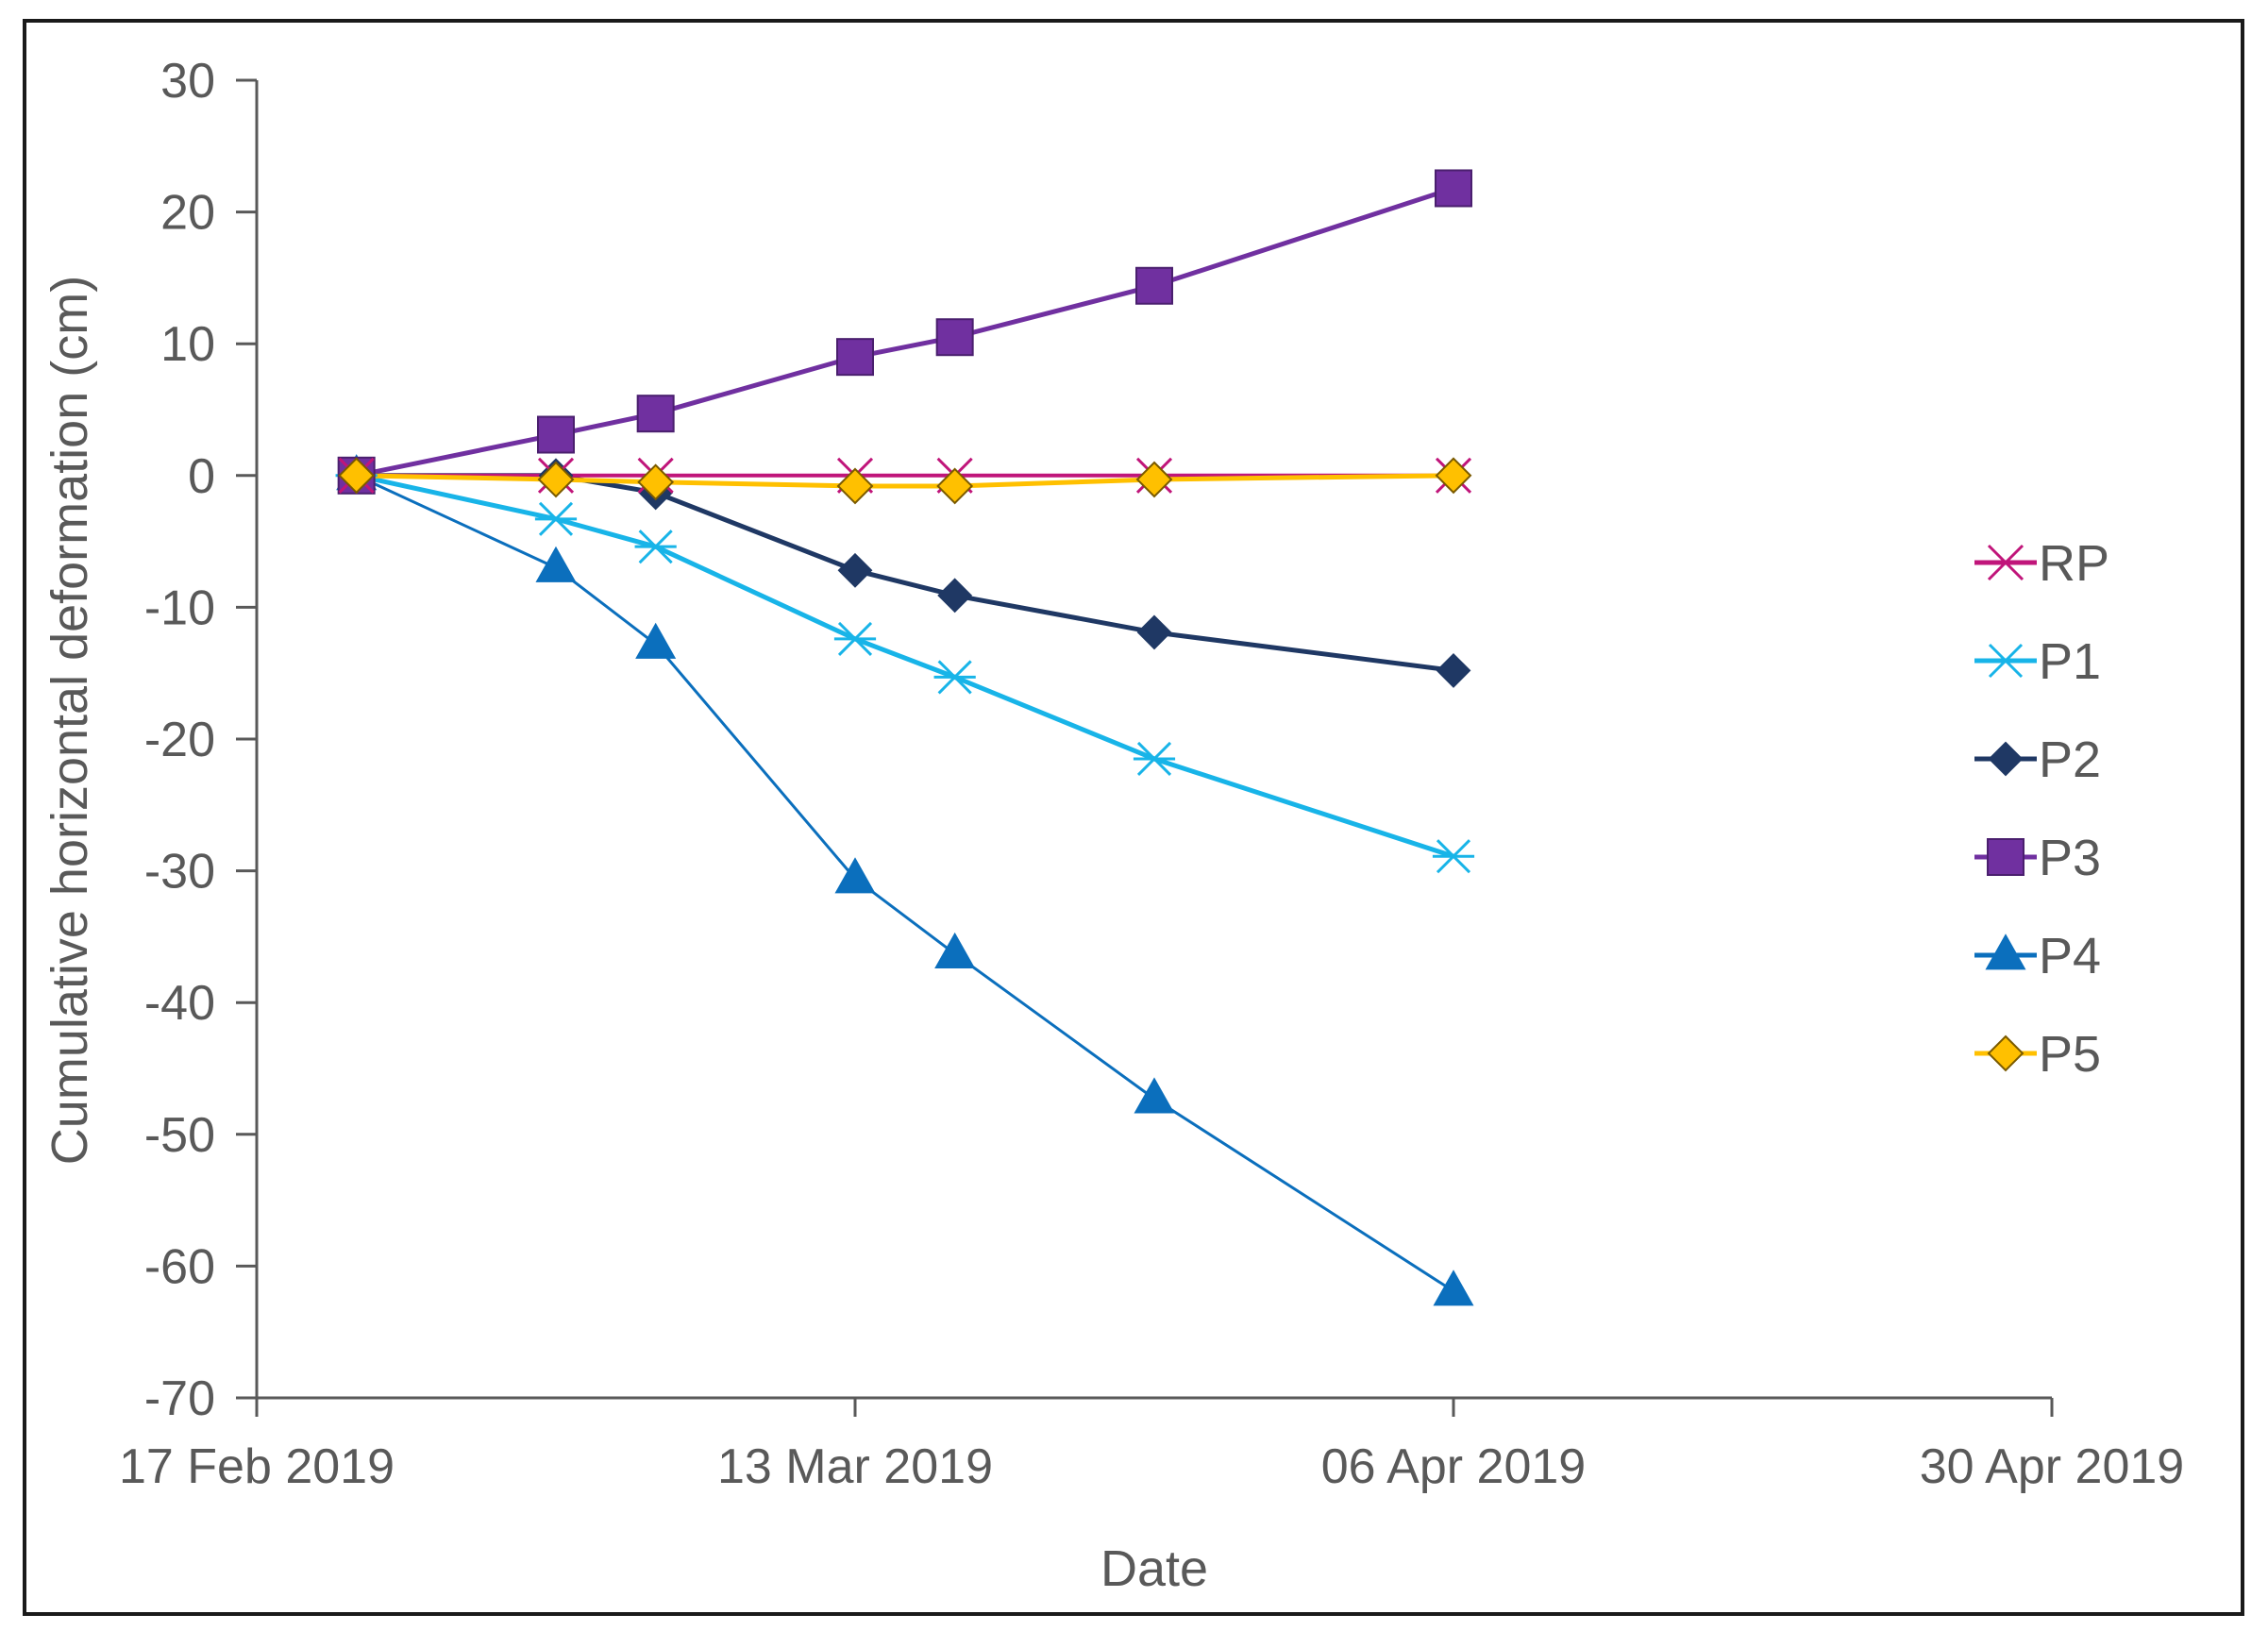  Describe the element at coordinates (2037, 956) in the screenshot. I see `legend-item-p4: P4` at that location.